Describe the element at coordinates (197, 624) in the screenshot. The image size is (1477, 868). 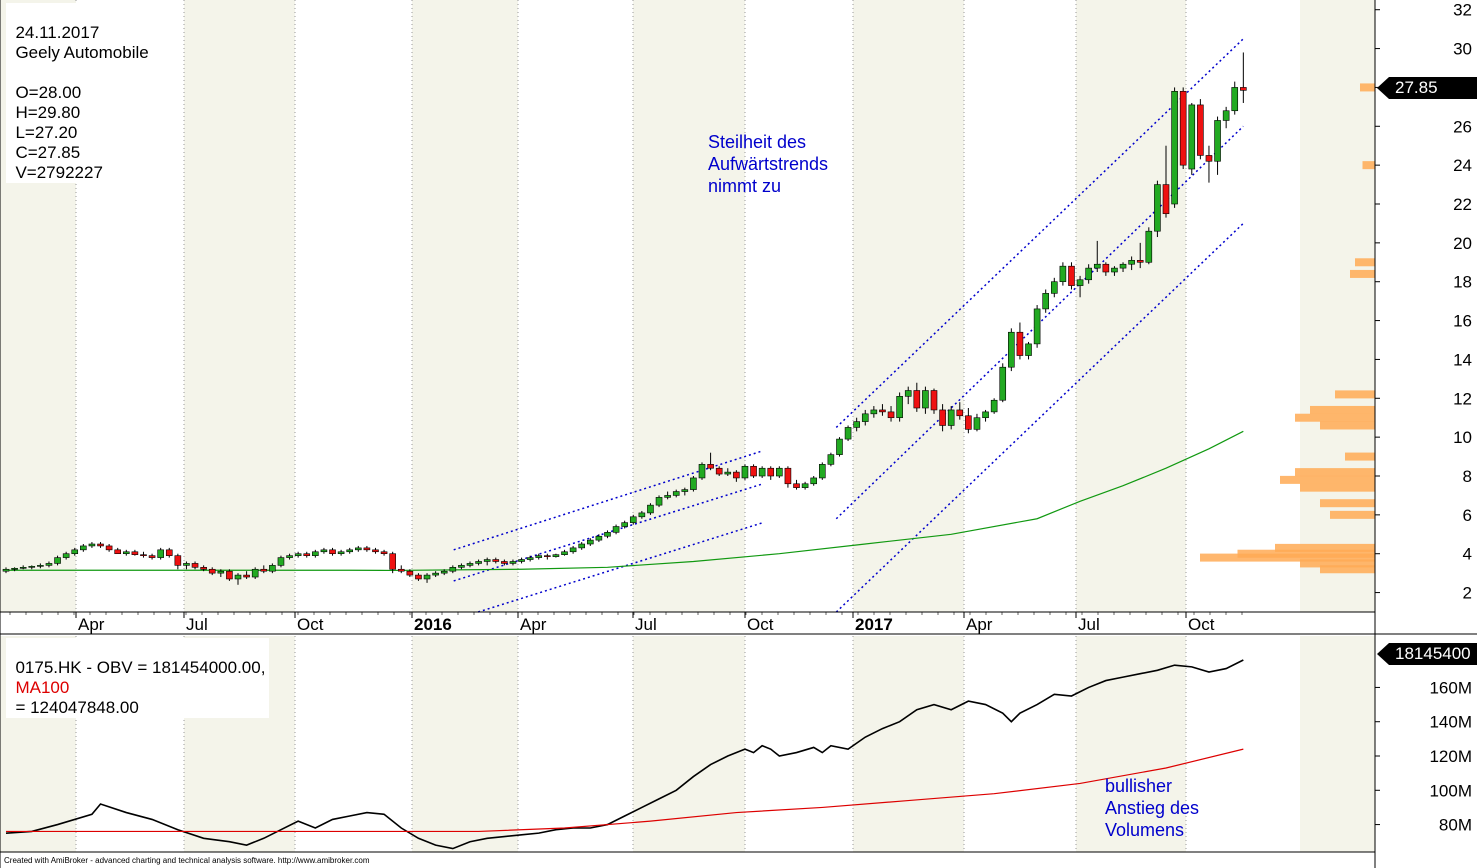
I see `x-tick-label: Jul` at that location.